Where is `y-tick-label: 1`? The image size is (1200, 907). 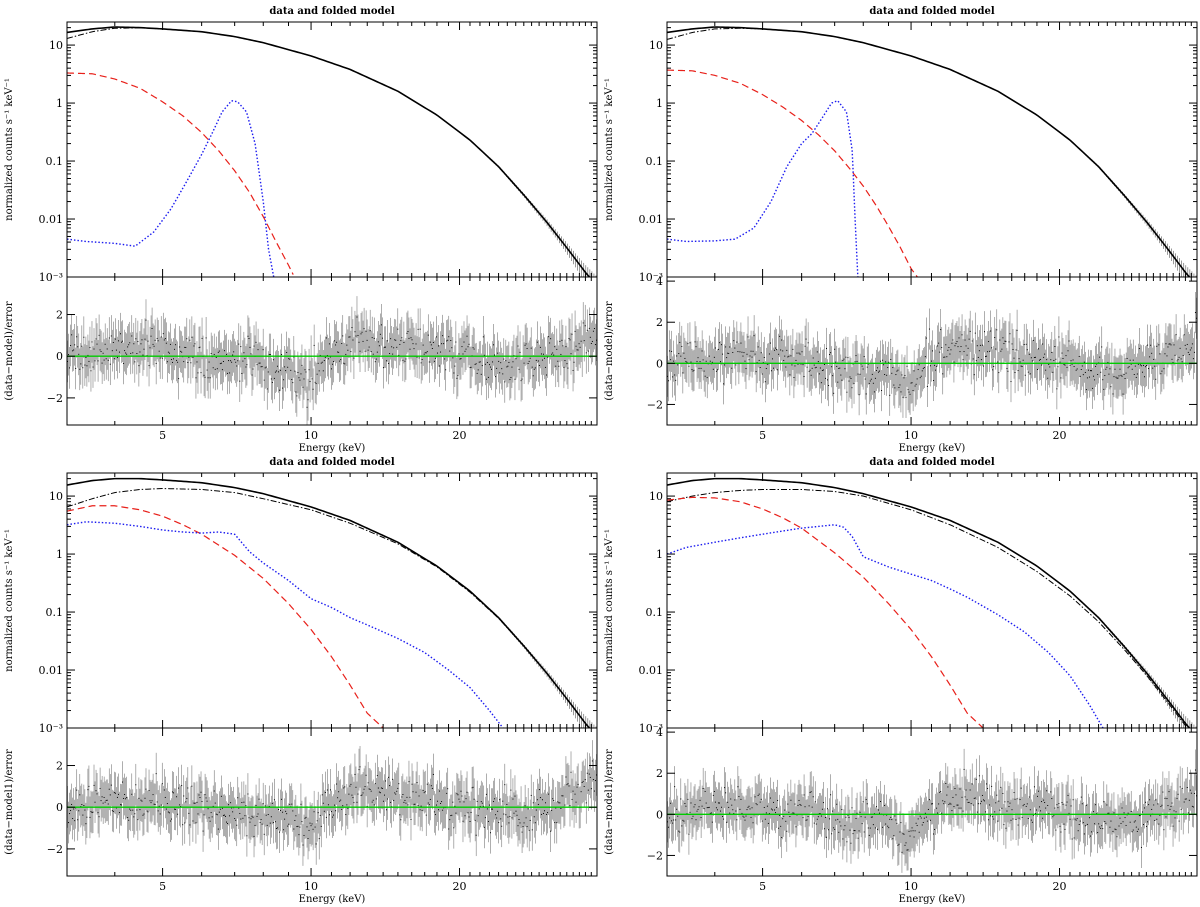 y-tick-label: 1 is located at coordinates (59, 554).